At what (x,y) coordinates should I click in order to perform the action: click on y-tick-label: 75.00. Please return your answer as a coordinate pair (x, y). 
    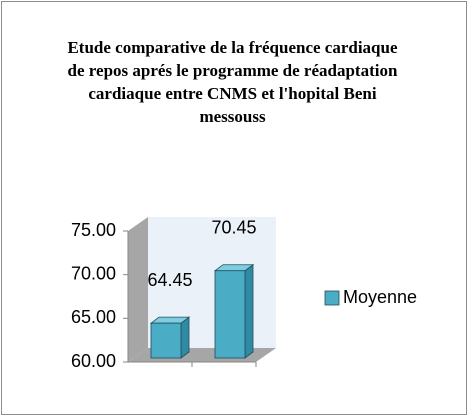
    Looking at the image, I should click on (93, 230).